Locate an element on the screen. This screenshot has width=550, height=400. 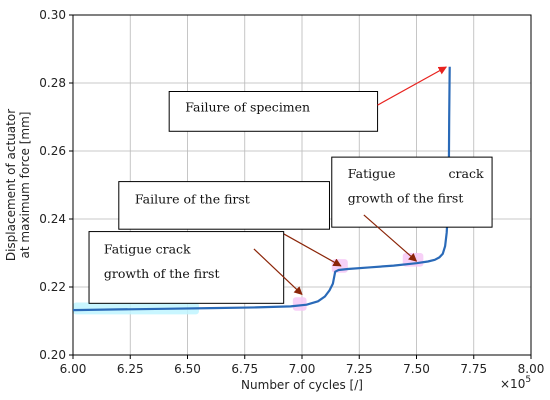
x-axis-multiplier: ×10⁵ is located at coordinates (515, 383).